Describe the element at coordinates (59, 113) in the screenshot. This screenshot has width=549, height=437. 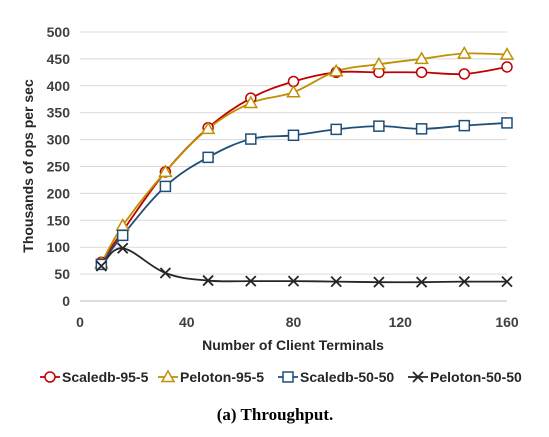
I see `y-tick-label: 350` at that location.